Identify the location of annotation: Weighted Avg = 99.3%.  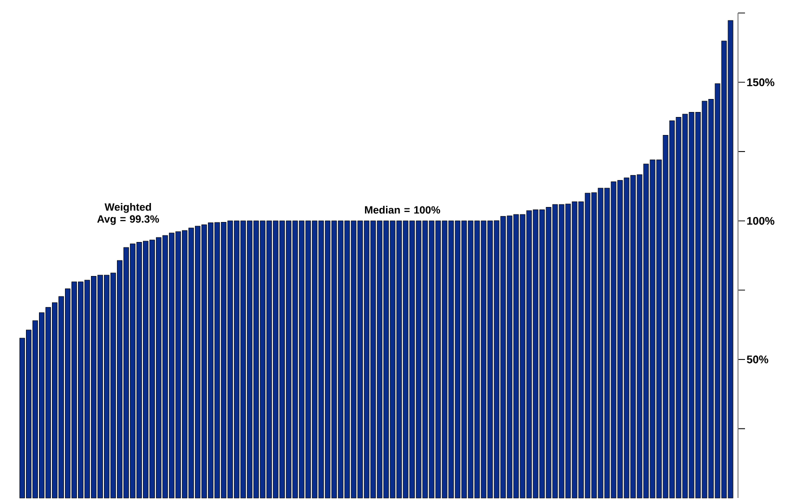
(128, 214).